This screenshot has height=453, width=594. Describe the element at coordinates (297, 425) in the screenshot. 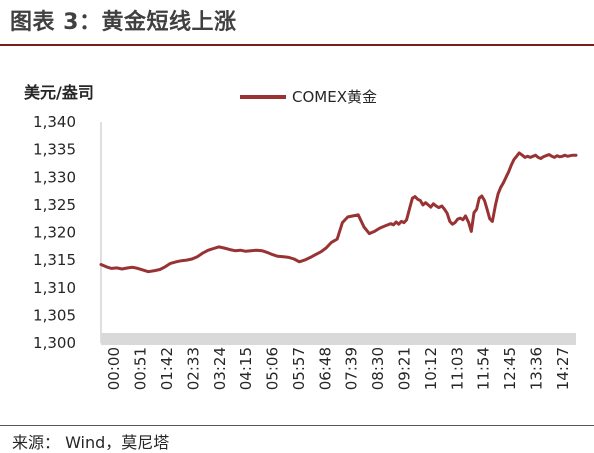

I see `source-rule` at that location.